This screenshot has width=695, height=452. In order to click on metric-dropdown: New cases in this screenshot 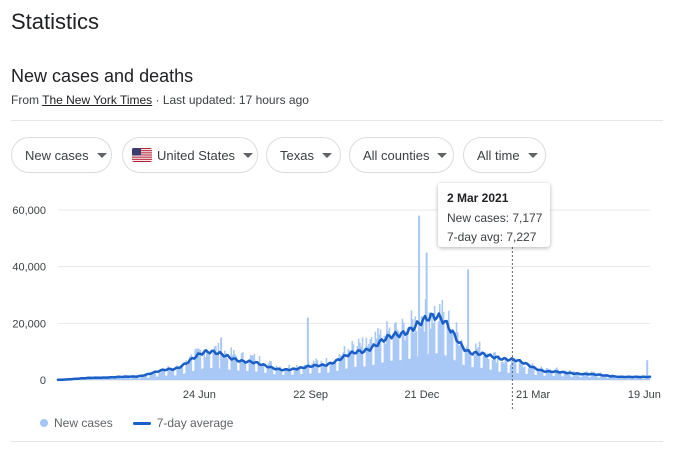, I will do `click(61, 155)`.